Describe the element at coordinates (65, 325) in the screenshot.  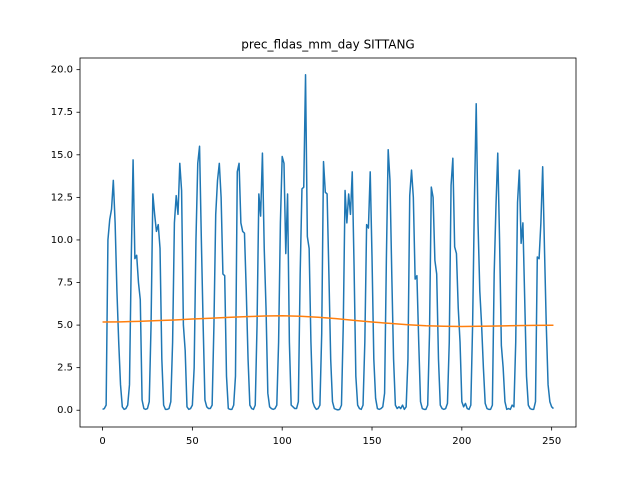
I see `y-tick-label: 5.0` at that location.